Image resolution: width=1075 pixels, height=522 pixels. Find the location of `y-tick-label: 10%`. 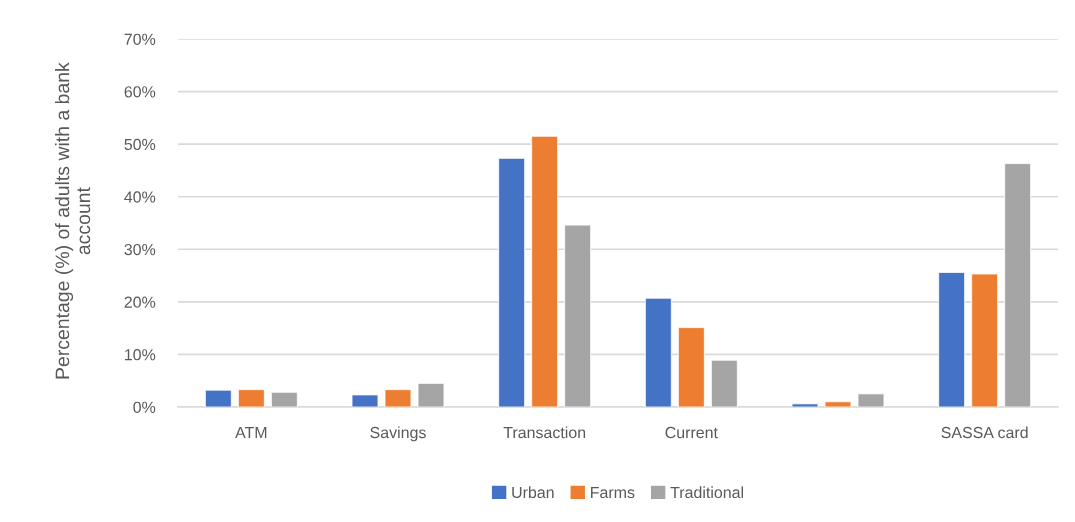

y-tick-label: 10% is located at coordinates (140, 355).